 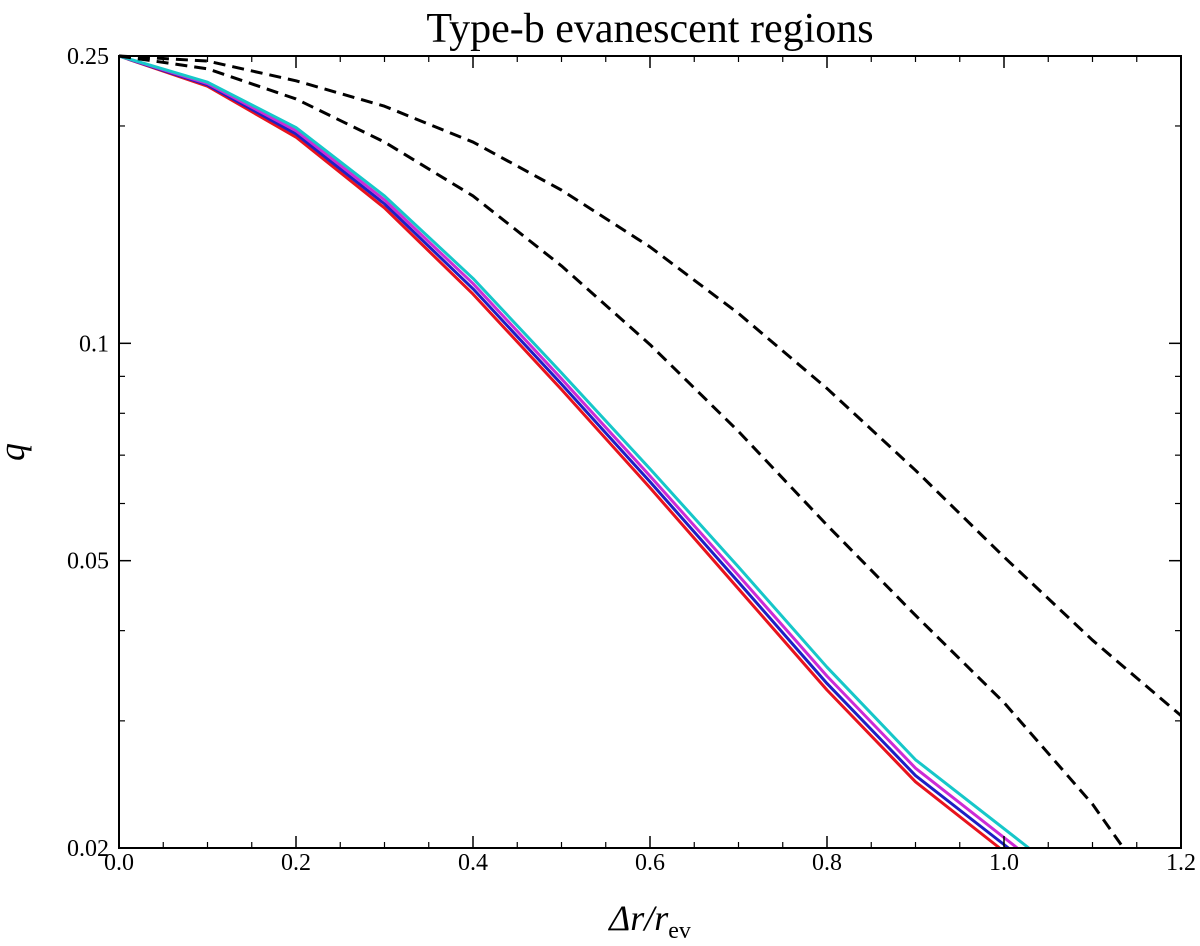 I want to click on x-tick-label: 0.0, so click(x=119, y=863).